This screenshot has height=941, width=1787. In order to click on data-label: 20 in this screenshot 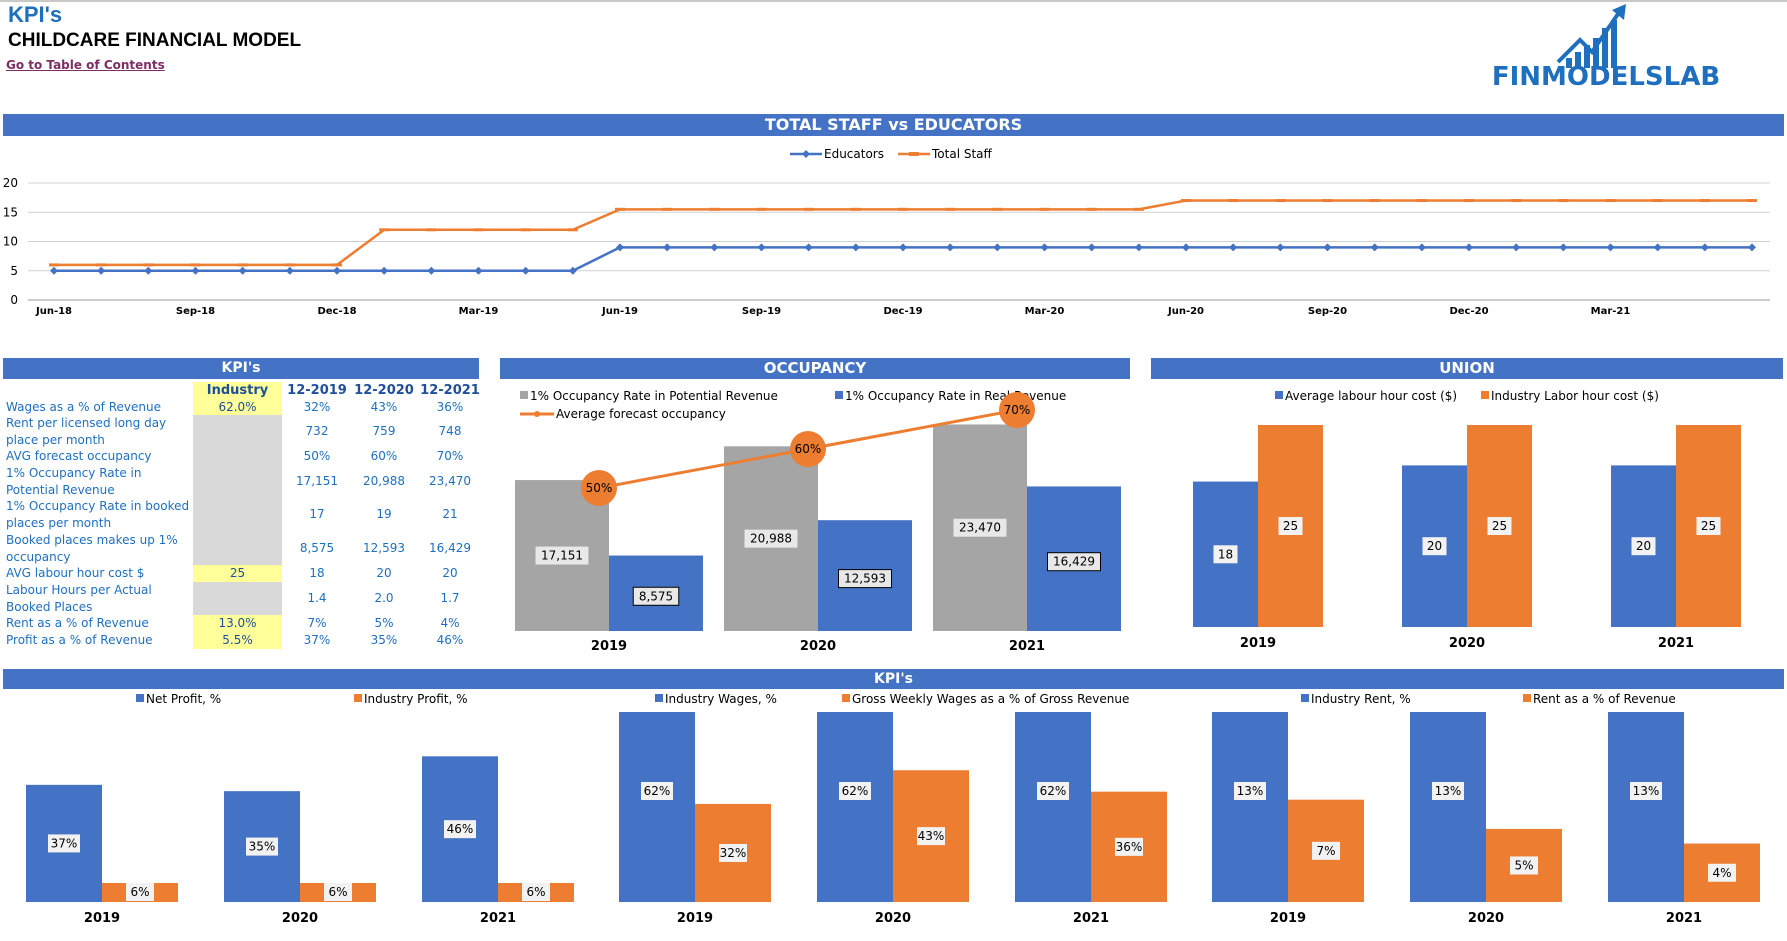, I will do `click(1643, 546)`.